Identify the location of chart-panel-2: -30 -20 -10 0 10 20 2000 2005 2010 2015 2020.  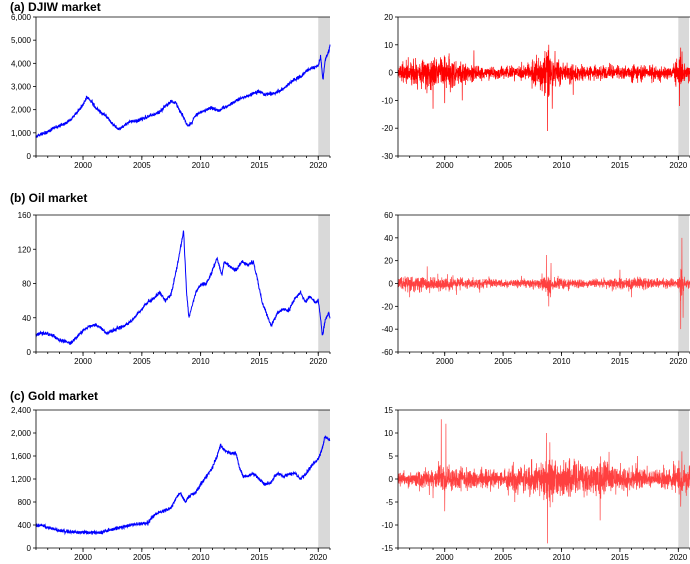
(535, 91).